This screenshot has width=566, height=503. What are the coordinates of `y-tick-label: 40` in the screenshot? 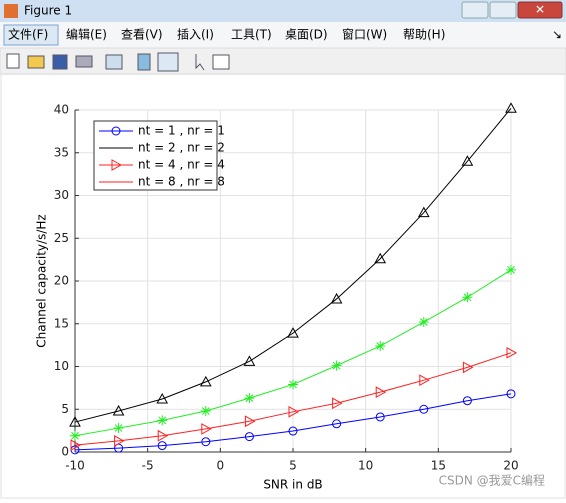 It's located at (61, 110).